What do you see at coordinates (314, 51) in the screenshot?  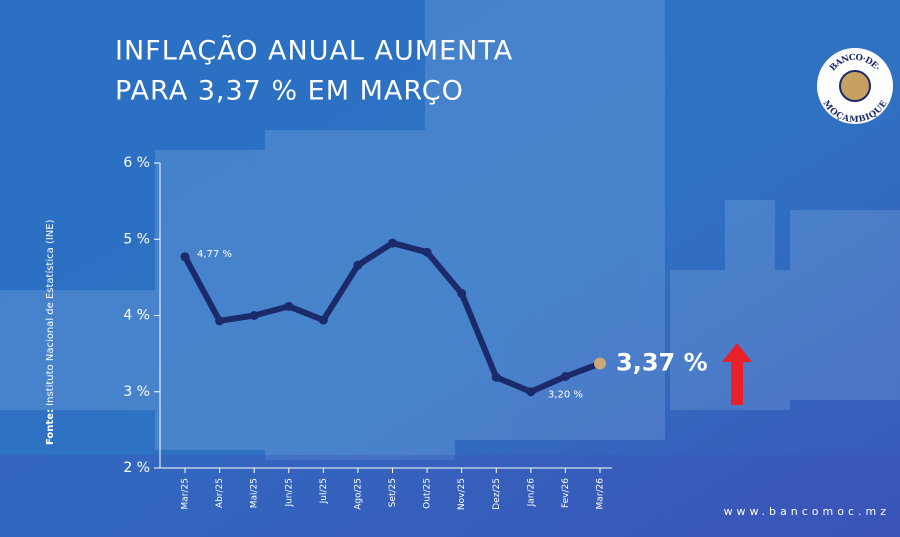 I see `title-line: INFLAÇÃO ANUAL AUMENTA` at bounding box center [314, 51].